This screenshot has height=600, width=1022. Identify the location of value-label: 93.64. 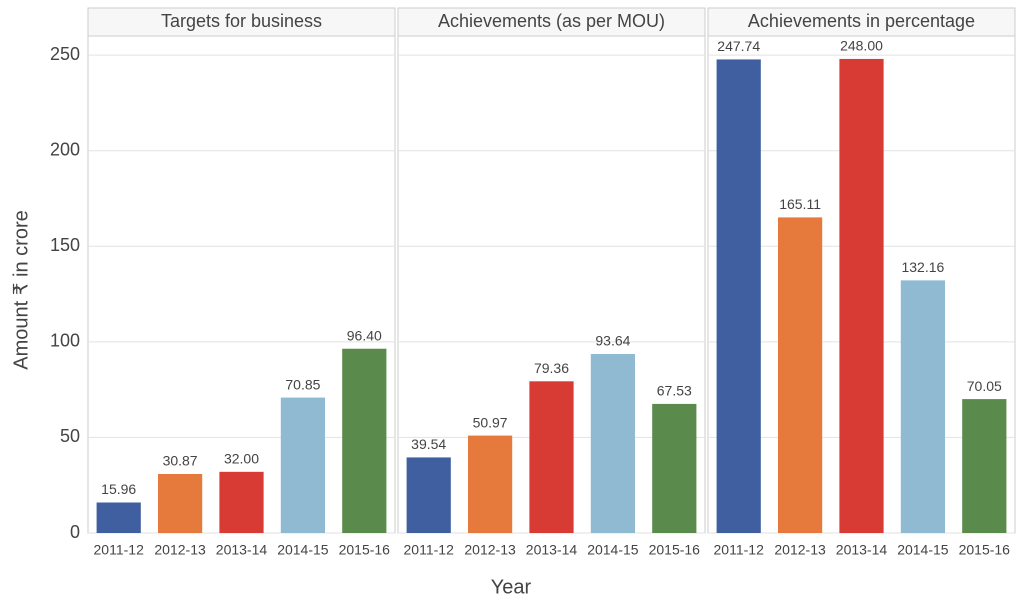
(612, 341).